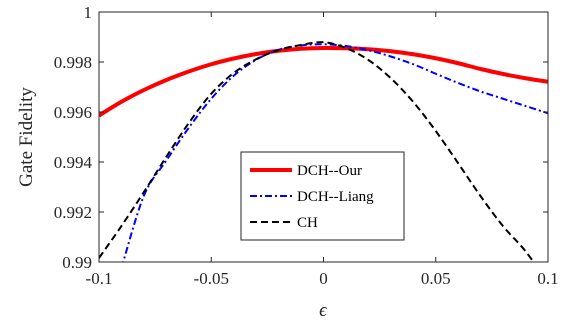 Image resolution: width=577 pixels, height=328 pixels. I want to click on y-tick-label: 0.99, so click(77, 262).